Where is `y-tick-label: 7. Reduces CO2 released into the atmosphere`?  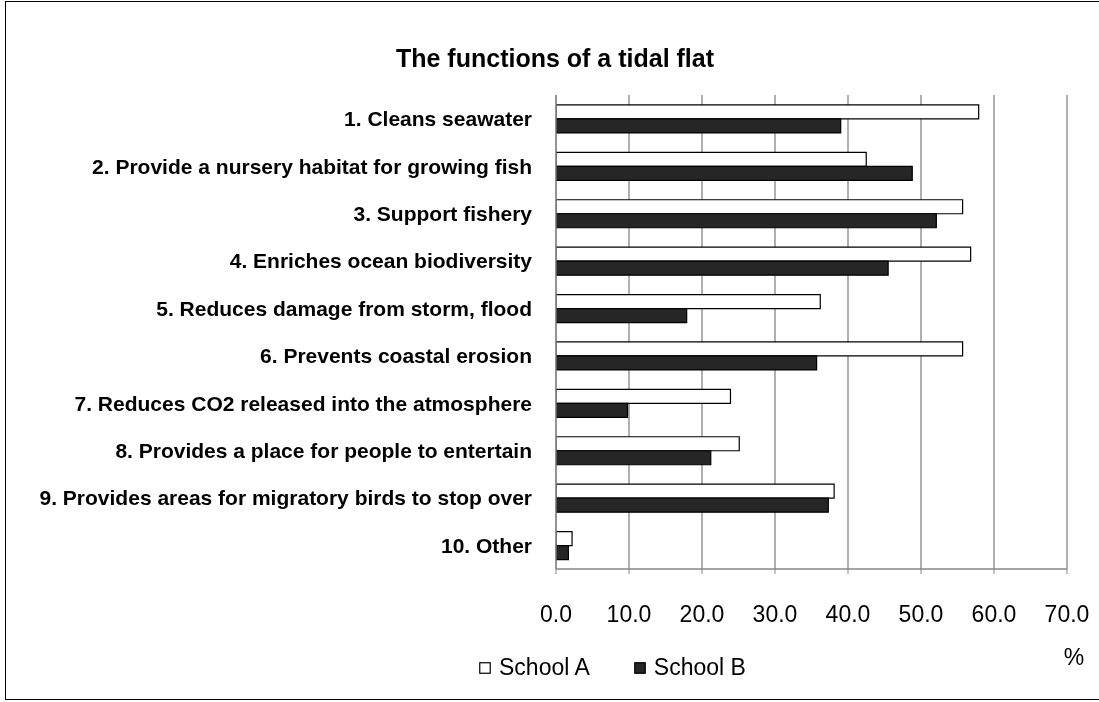
y-tick-label: 7. Reduces CO2 released into the atmosphere is located at coordinates (303, 403).